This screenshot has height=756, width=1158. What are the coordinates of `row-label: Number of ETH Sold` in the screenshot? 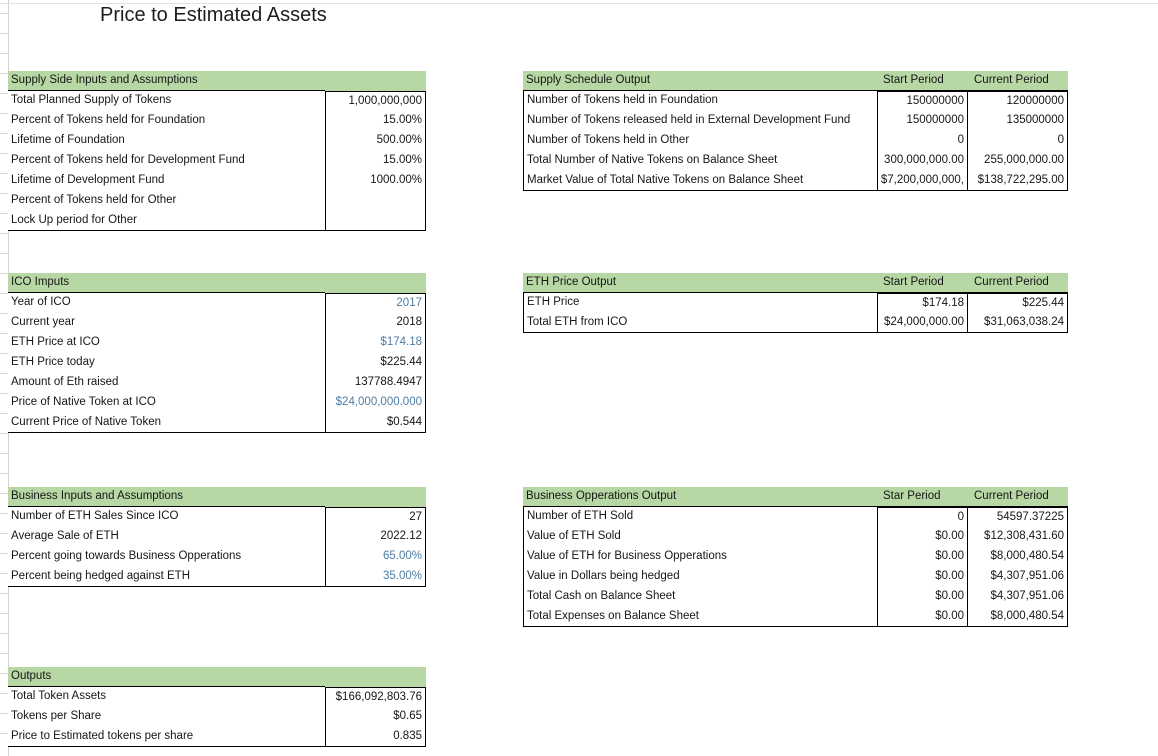 It's located at (700, 517).